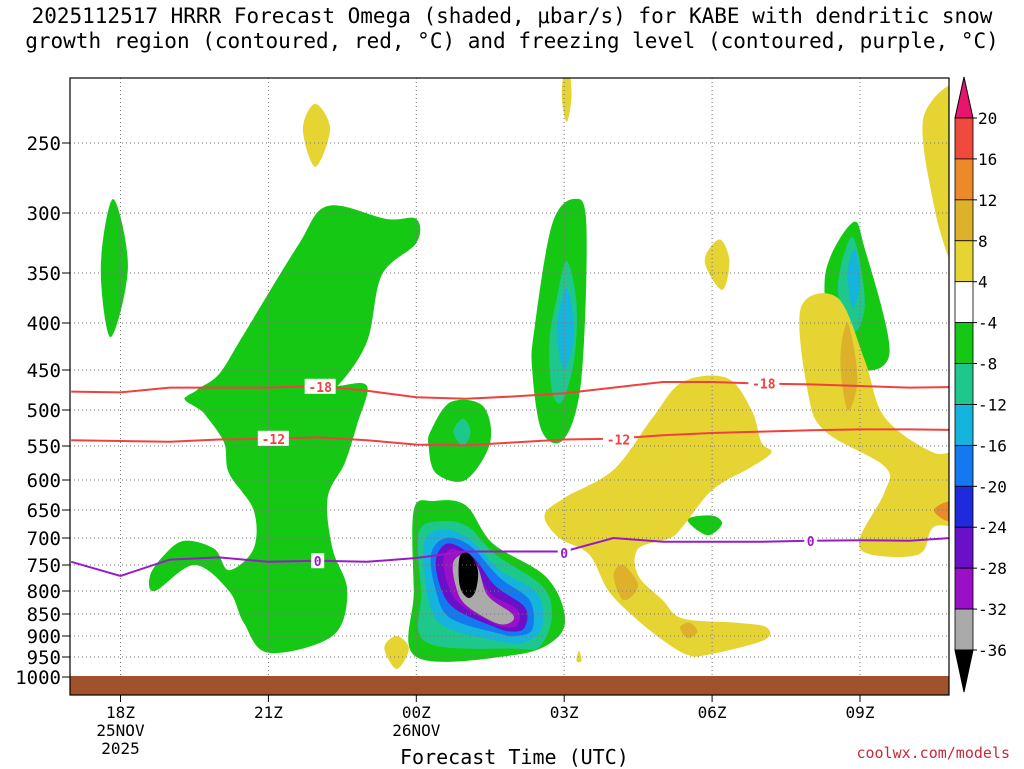 The width and height of the screenshot is (1024, 769). Describe the element at coordinates (992, 650) in the screenshot. I see `colorbar-label: -36` at that location.